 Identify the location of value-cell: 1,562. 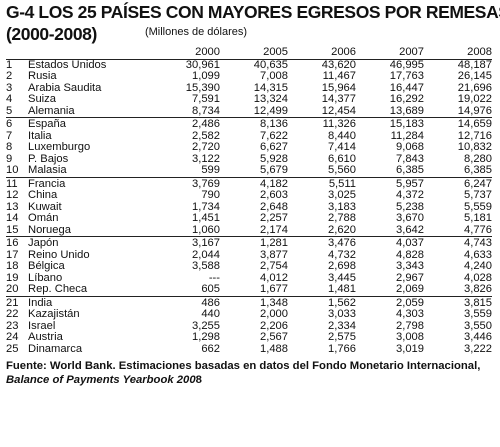
(342, 302).